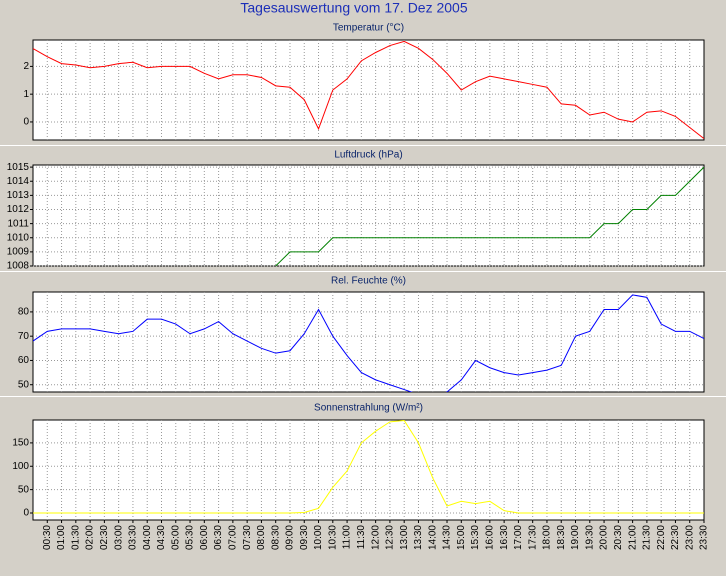 The image size is (726, 576). Describe the element at coordinates (547, 537) in the screenshot. I see `x-tick-label: 18:00` at that location.